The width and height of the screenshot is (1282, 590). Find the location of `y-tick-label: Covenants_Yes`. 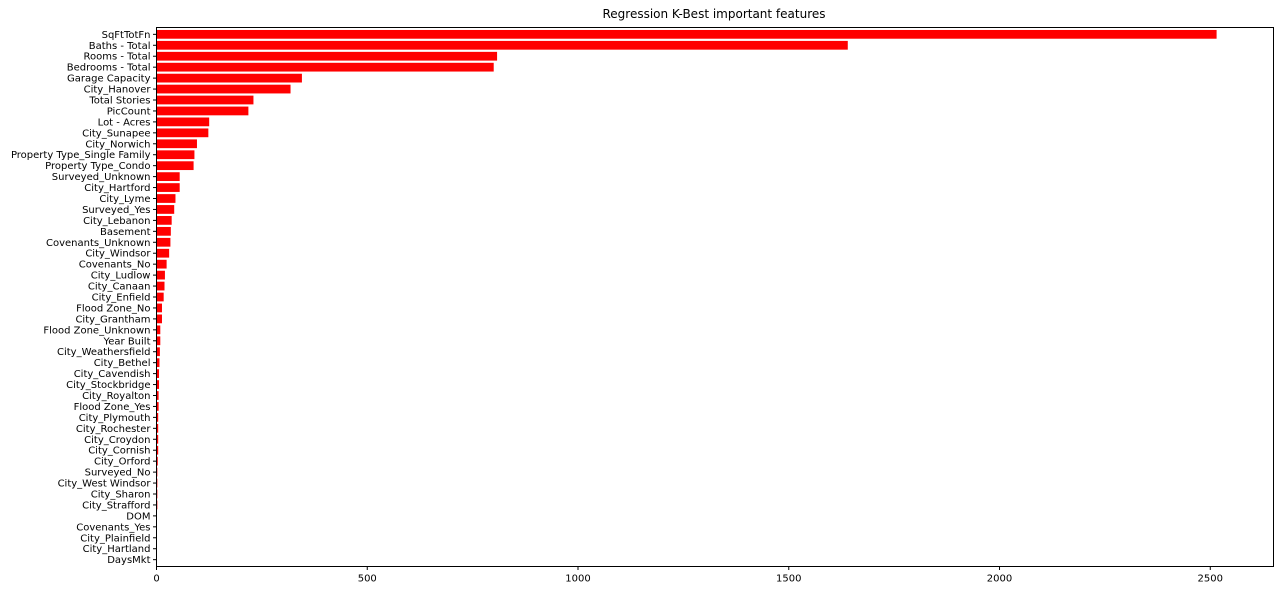

y-tick-label: Covenants_Yes is located at coordinates (113, 527).